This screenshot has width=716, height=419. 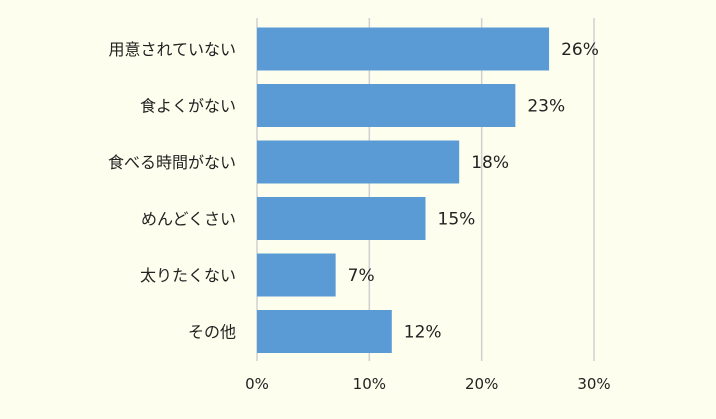 What do you see at coordinates (423, 333) in the screenshot?
I see `data-label: 12%` at bounding box center [423, 333].